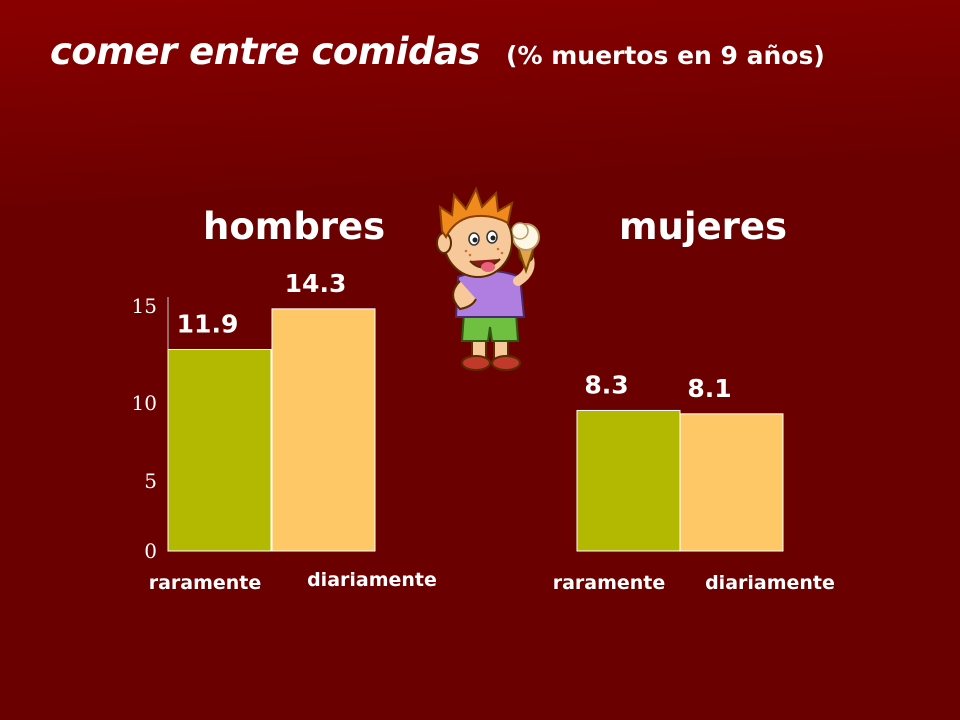 This screenshot has width=960, height=720. What do you see at coordinates (316, 283) in the screenshot?
I see `data-label: 14.3` at bounding box center [316, 283].